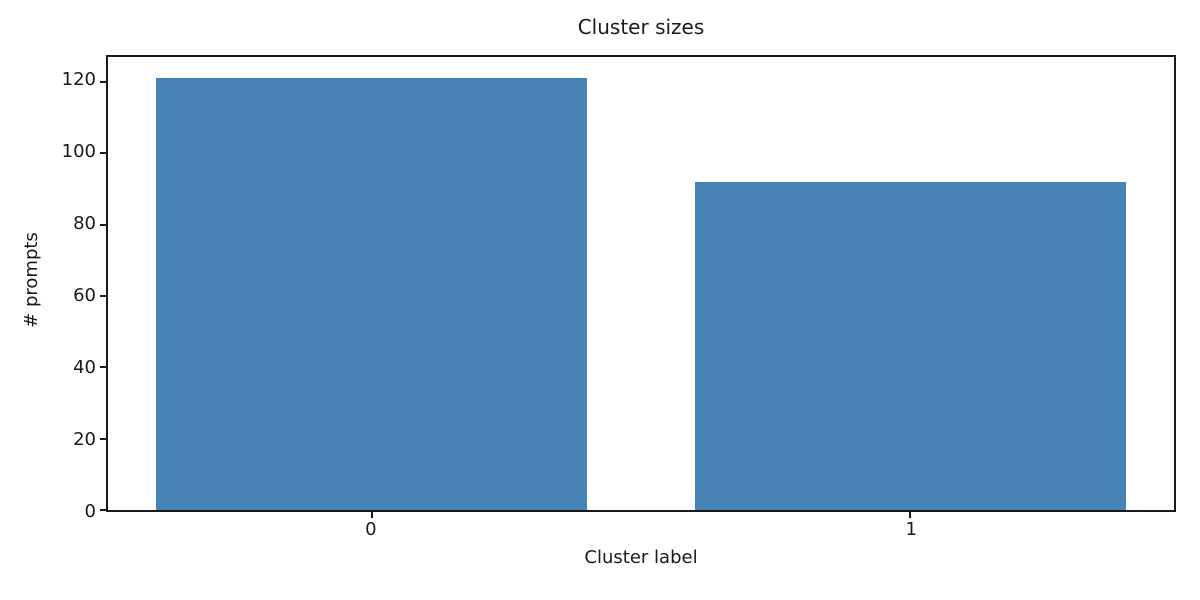 The height and width of the screenshot is (600, 1200). I want to click on y-tick-label: 20, so click(84, 440).